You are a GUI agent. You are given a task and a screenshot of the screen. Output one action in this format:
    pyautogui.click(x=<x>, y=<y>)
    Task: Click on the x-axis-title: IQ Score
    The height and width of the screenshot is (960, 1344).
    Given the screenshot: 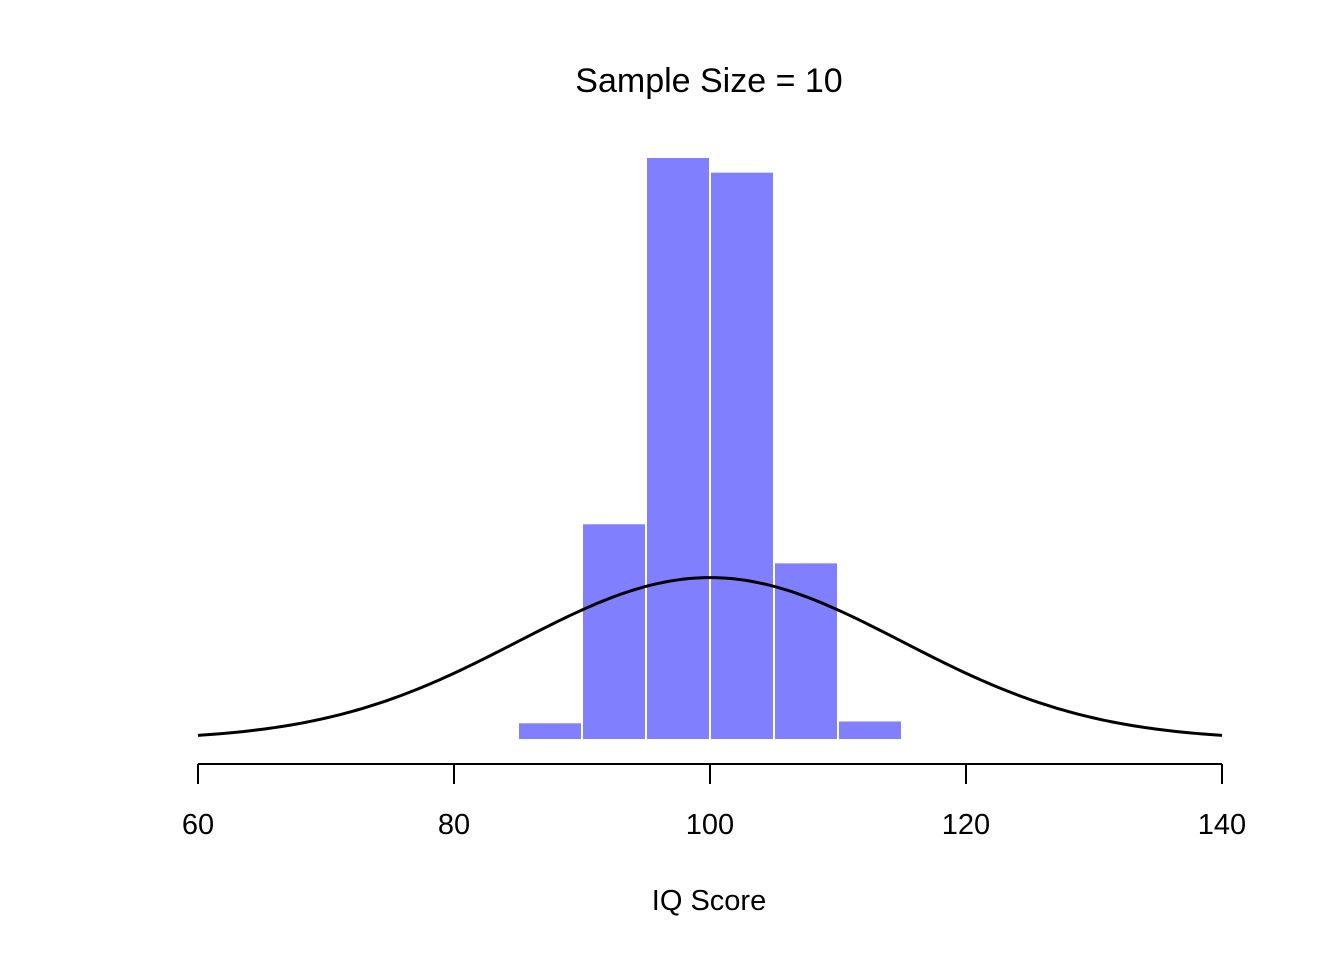 What is the action you would take?
    pyautogui.click(x=709, y=901)
    